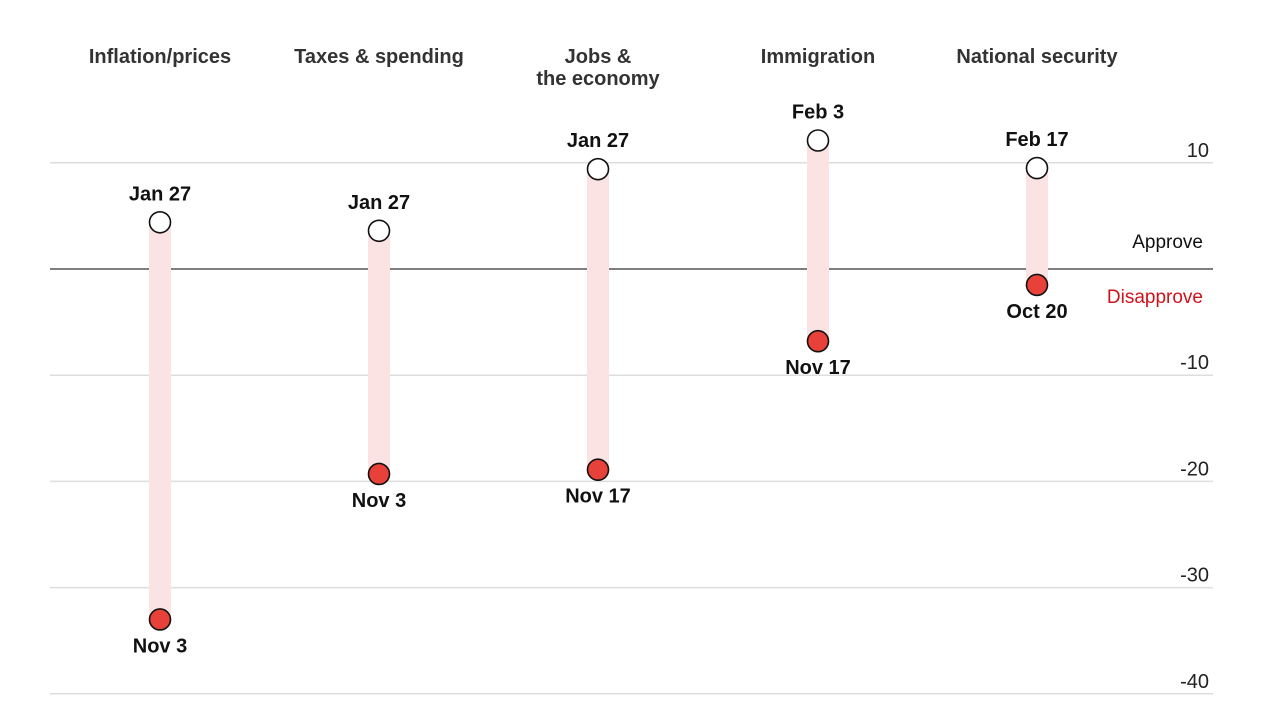 The image size is (1280, 720). What do you see at coordinates (818, 57) in the screenshot?
I see `category-label: Immigration` at bounding box center [818, 57].